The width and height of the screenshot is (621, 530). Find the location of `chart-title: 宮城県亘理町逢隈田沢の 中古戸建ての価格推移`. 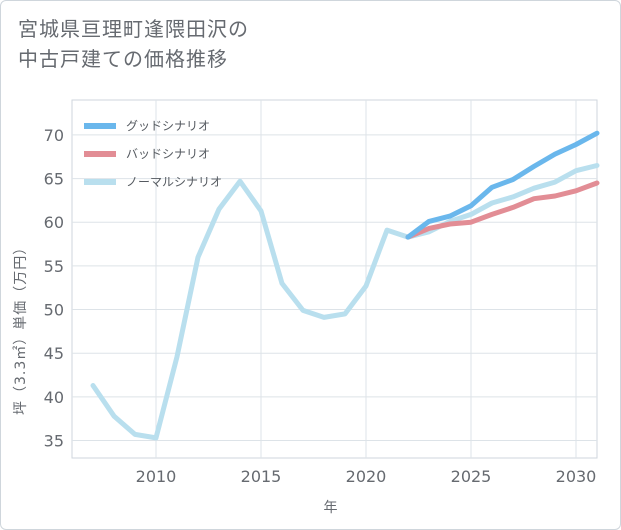

chart-title: 宮城県亘理町逢隈田沢の 中古戸建ての価格推移 is located at coordinates (298, 44).